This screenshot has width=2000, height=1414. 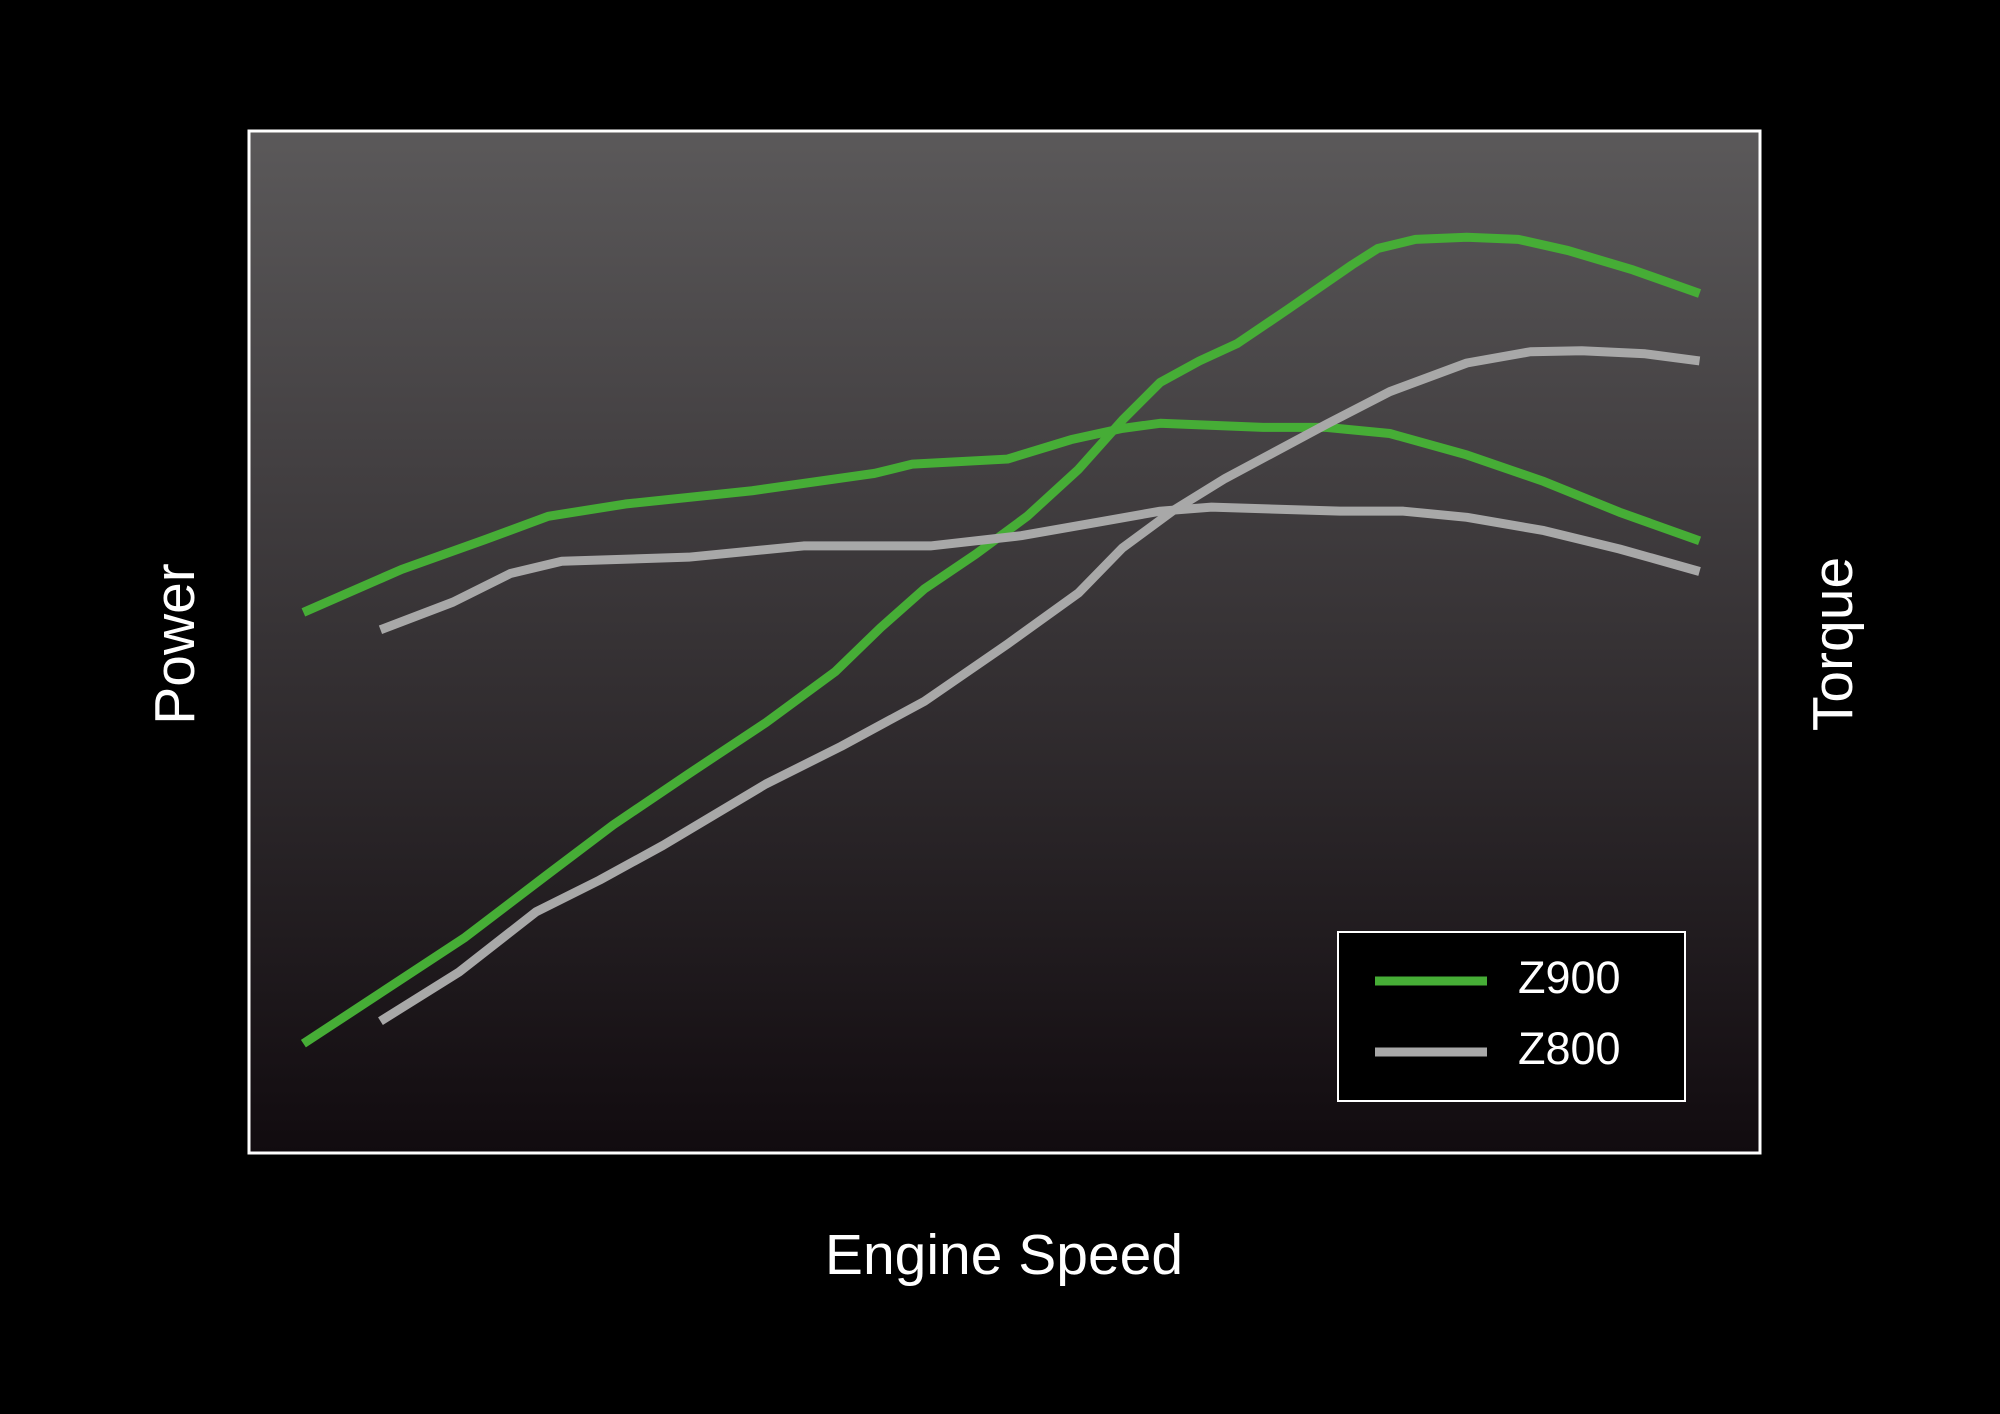 What do you see at coordinates (1498, 1013) in the screenshot?
I see `legend: Z900 Z800` at bounding box center [1498, 1013].